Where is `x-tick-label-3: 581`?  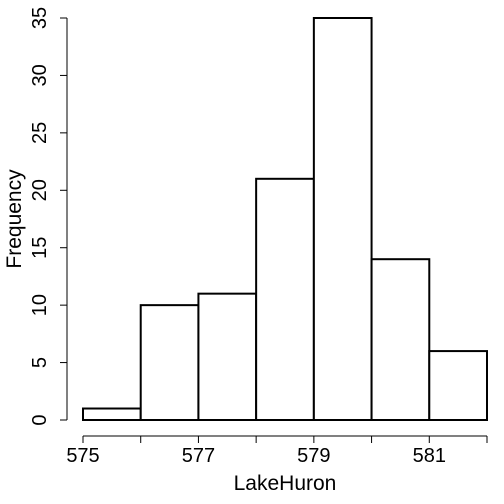 x-tick-label-3: 581 is located at coordinates (429, 456).